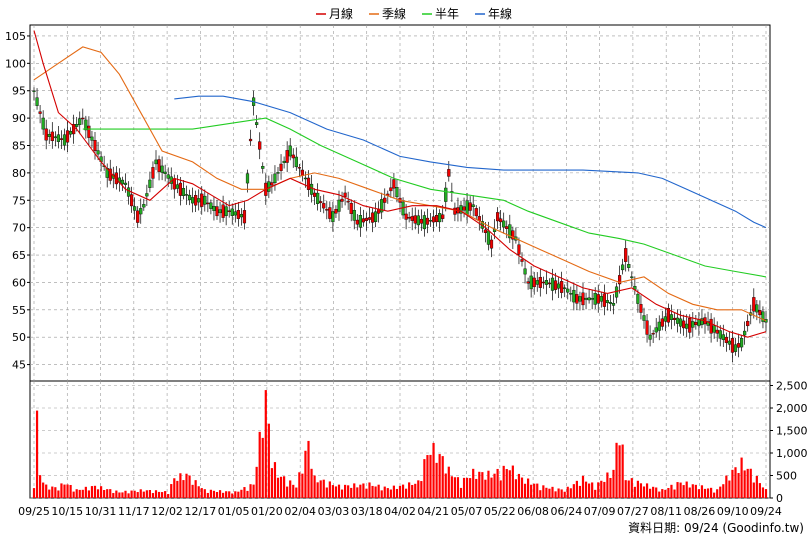 Image resolution: width=808 pixels, height=540 pixels. I want to click on date-tick-label: 07/09, so click(600, 511).